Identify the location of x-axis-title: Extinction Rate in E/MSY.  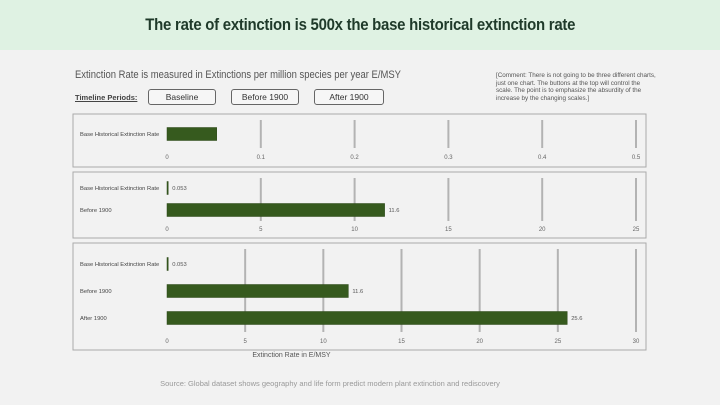
(291, 355).